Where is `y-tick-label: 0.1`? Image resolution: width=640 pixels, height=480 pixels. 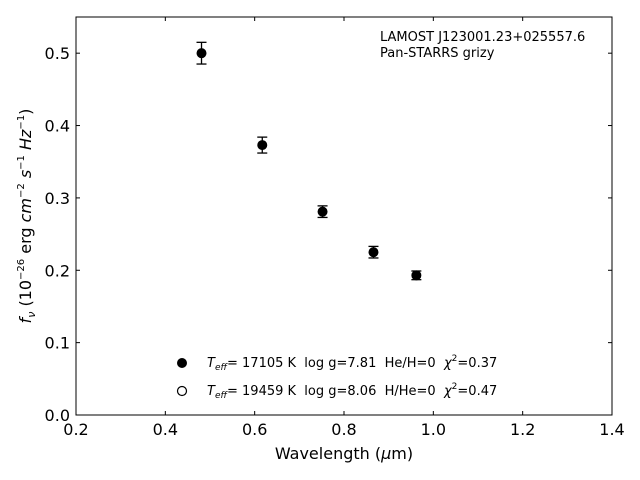 y-tick-label: 0.1 is located at coordinates (57, 343).